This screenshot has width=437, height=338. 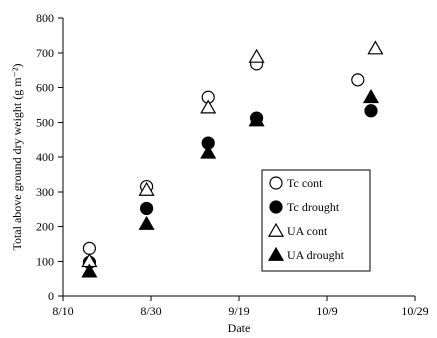 I want to click on y-tick-label: 800, so click(x=45, y=18).